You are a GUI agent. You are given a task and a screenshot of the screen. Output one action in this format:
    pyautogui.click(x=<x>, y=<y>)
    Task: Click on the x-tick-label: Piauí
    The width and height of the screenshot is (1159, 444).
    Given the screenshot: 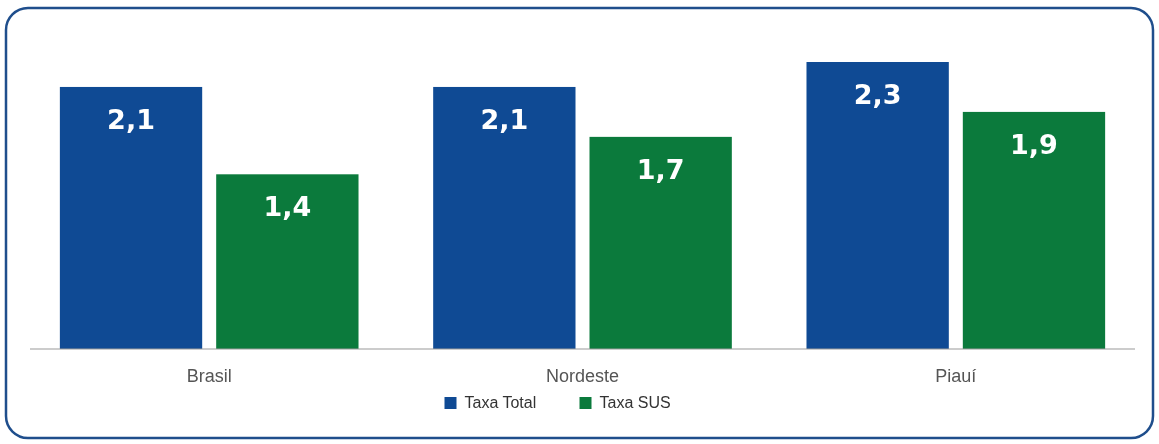 What is the action you would take?
    pyautogui.click(x=956, y=376)
    